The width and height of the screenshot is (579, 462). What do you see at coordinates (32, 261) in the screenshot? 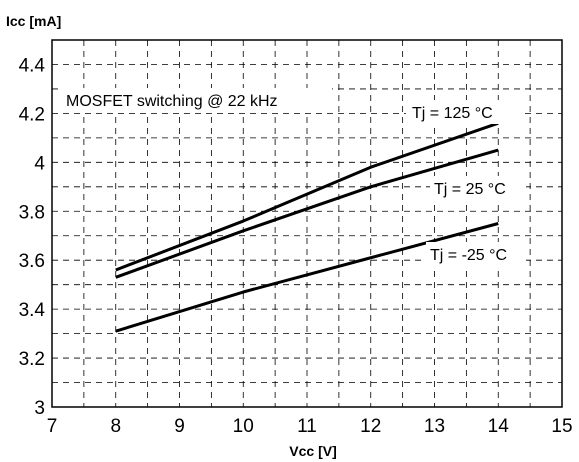
I see `y-tick-label: 3.6` at bounding box center [32, 261].